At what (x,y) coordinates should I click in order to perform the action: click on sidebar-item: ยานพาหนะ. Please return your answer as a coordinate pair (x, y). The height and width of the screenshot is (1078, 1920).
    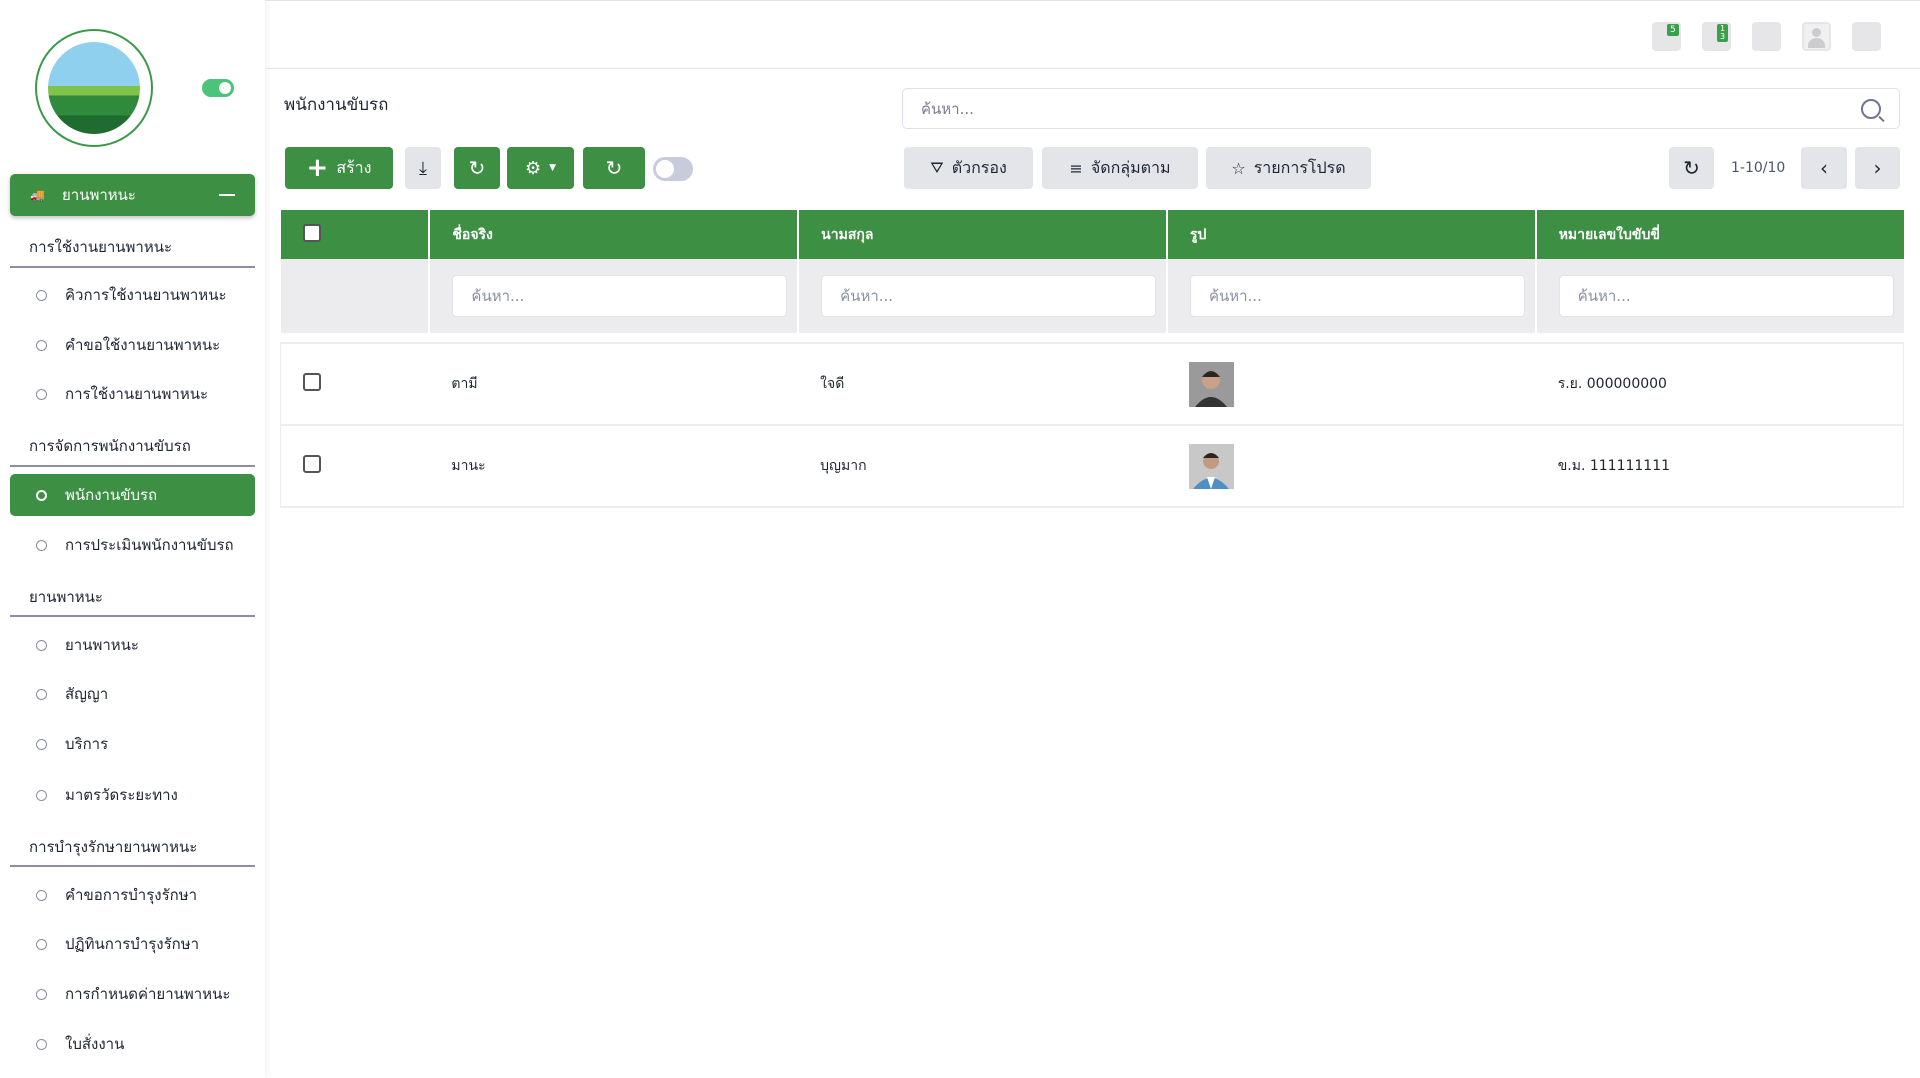
    Looking at the image, I should click on (132, 645).